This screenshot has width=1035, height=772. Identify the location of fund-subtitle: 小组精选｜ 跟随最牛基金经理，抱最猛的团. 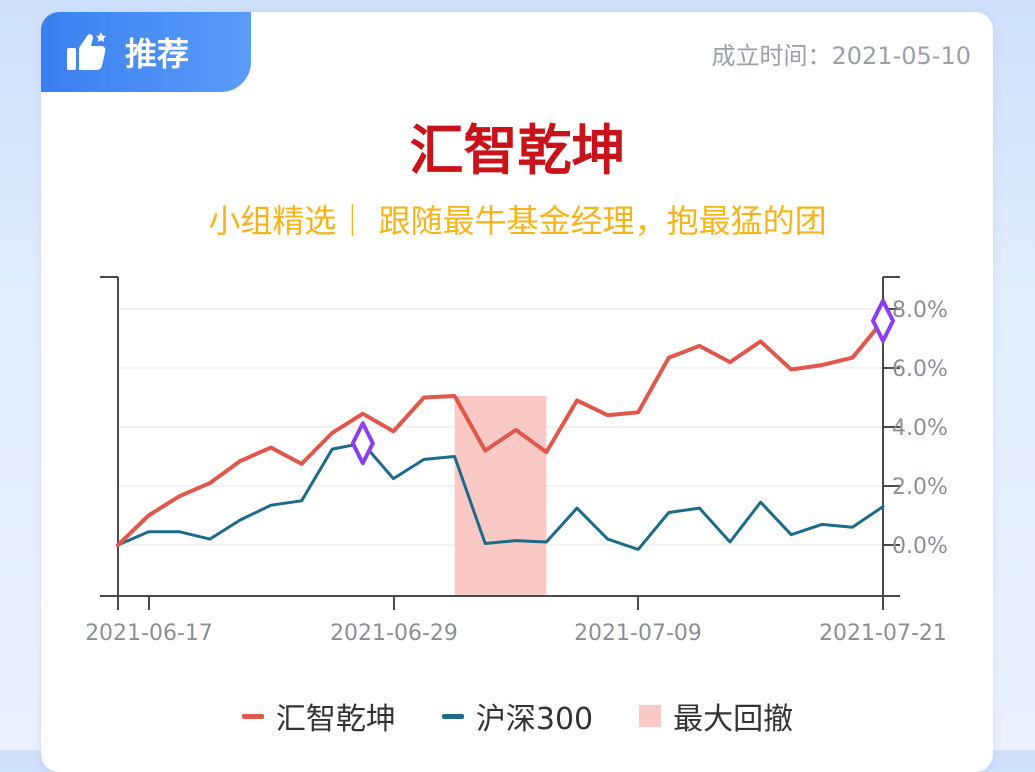
(517, 221).